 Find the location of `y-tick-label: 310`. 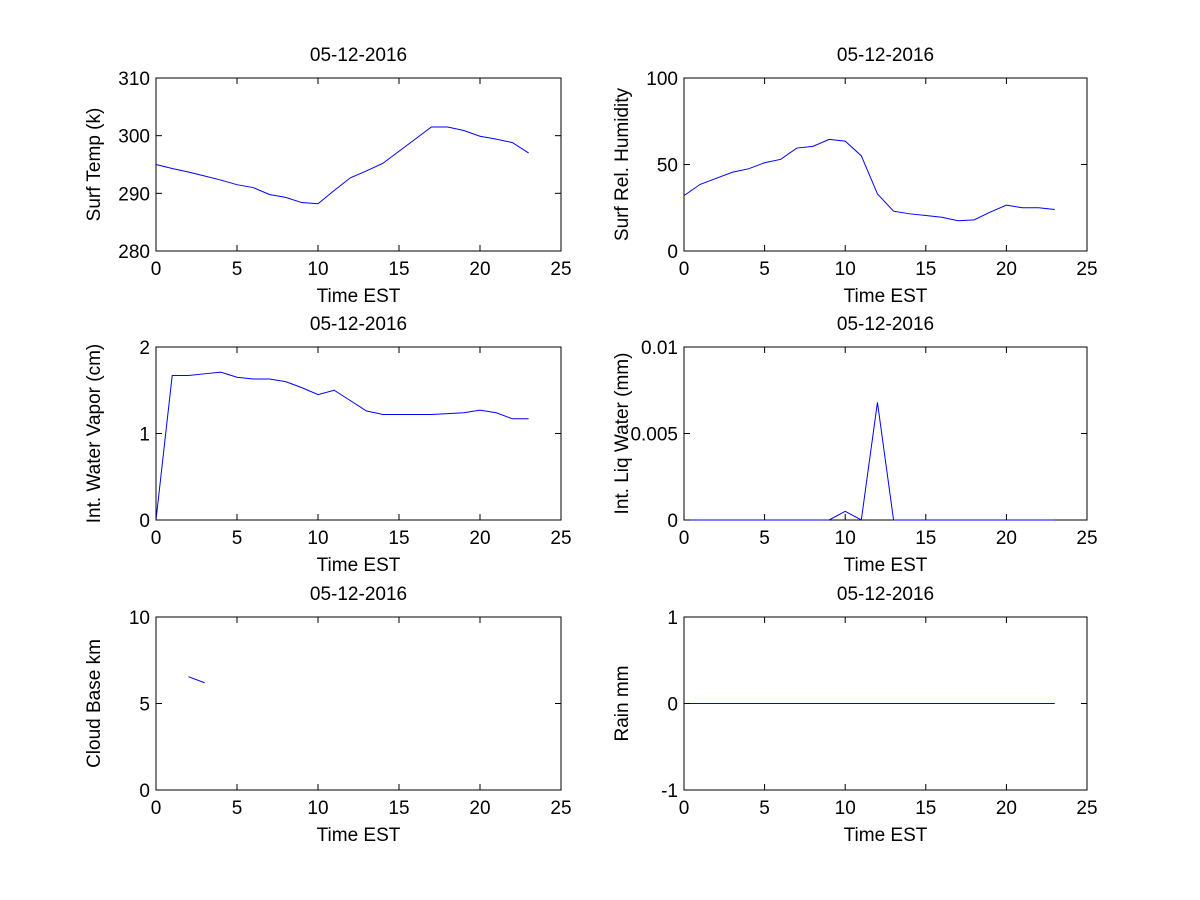

y-tick-label: 310 is located at coordinates (134, 79).